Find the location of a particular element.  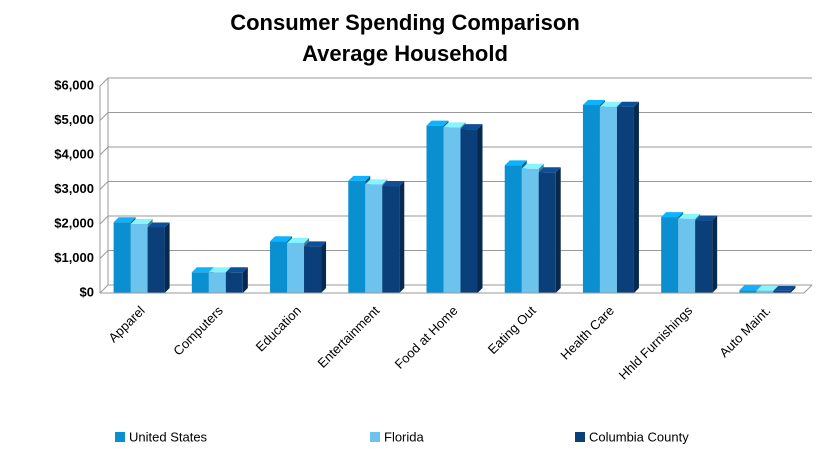

chart-title: Consumer Spending Comparison is located at coordinates (405, 22).